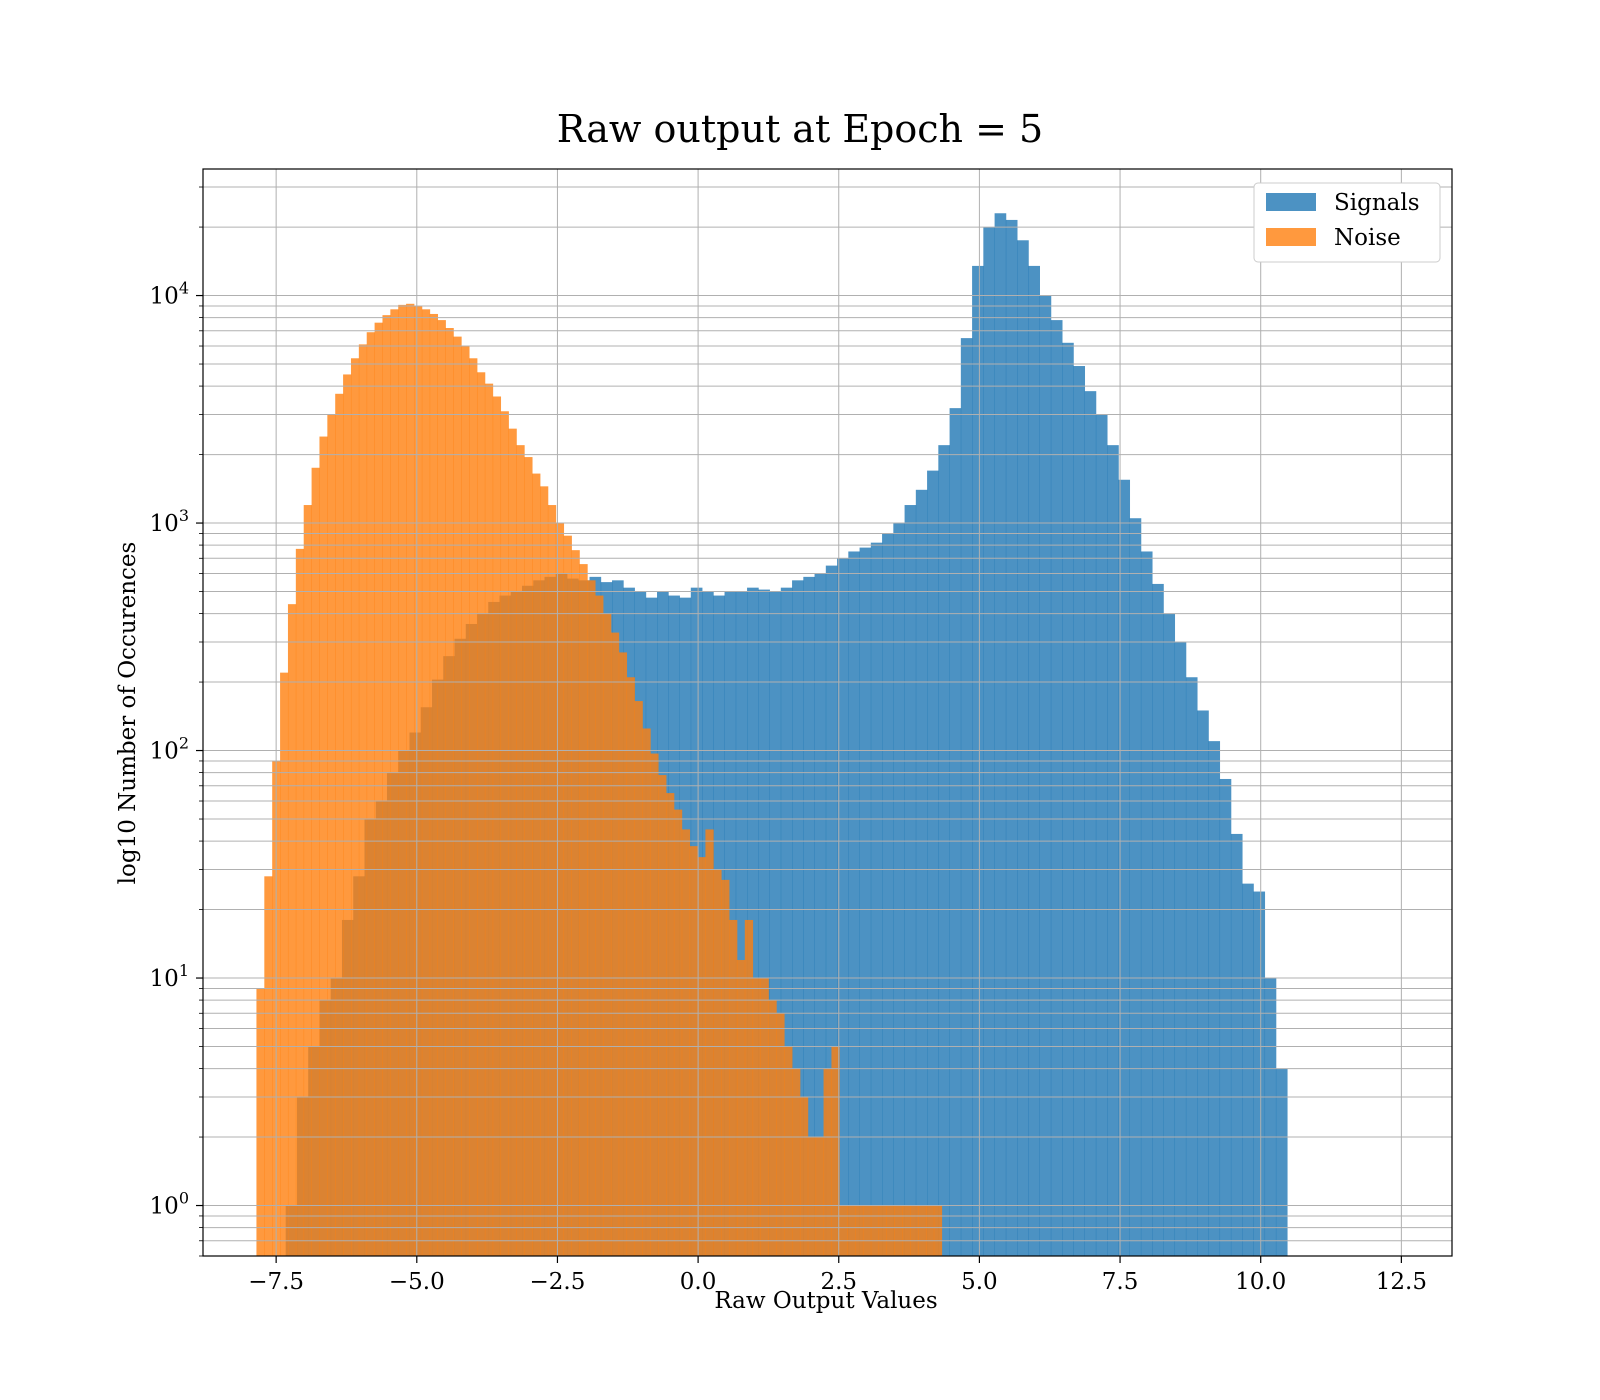  I want to click on x-tick-label: 12.5, so click(1401, 1282).